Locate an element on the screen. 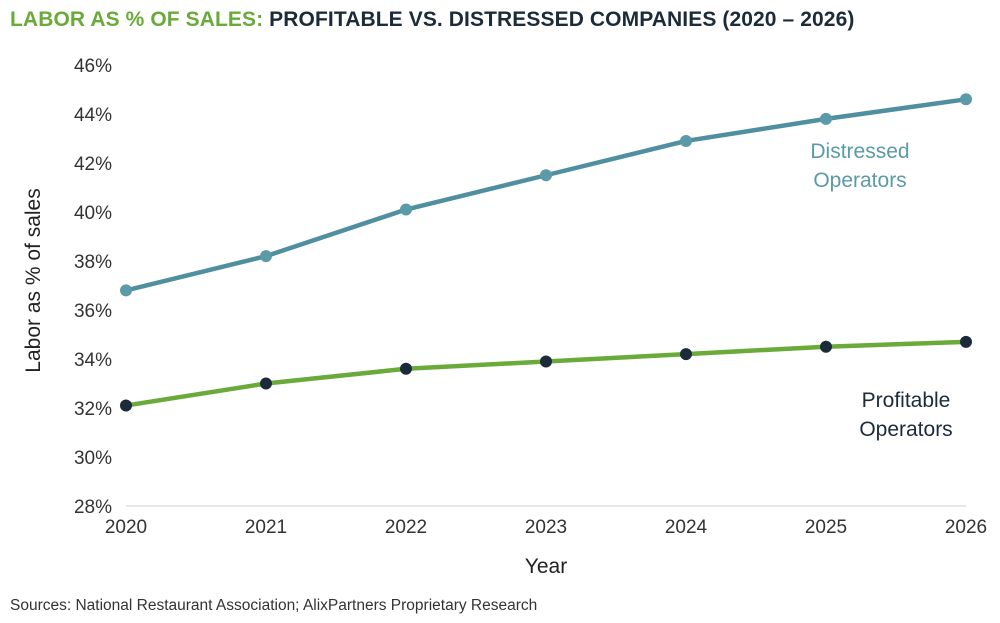  y-tick-label: 42% is located at coordinates (93, 164).